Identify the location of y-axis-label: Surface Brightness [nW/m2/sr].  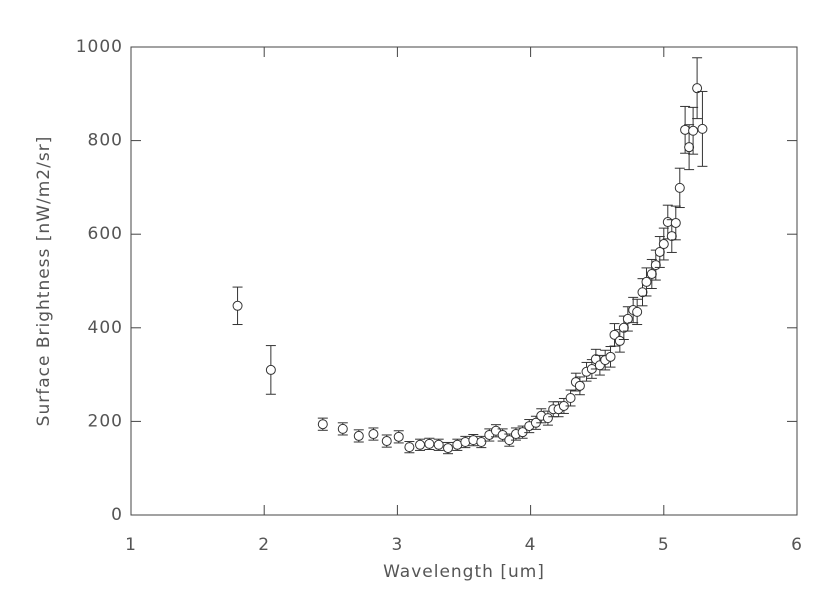
(44, 281).